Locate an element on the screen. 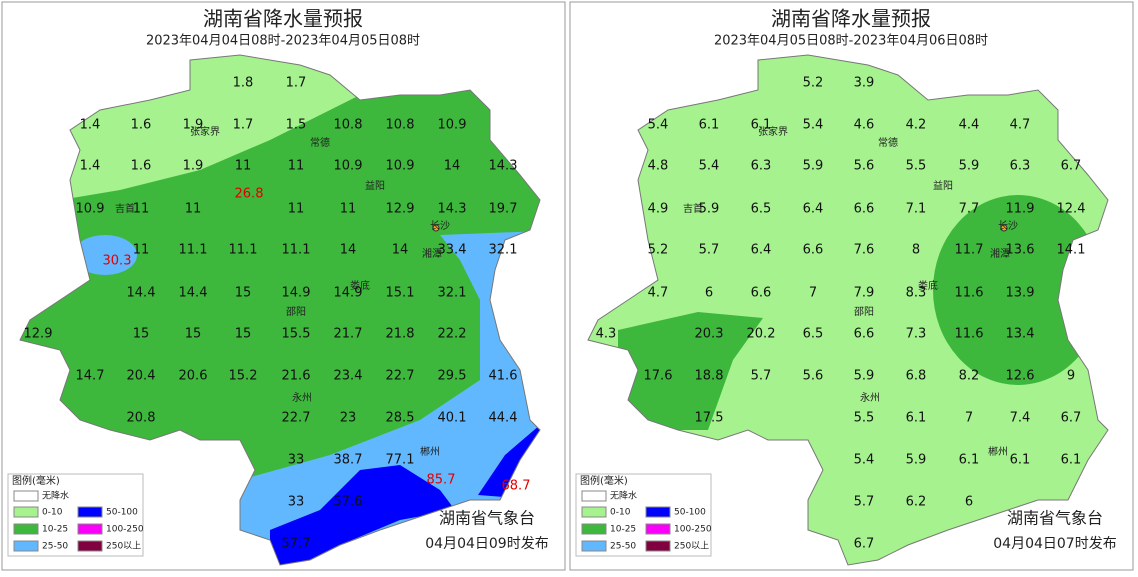 This screenshot has width=1138, height=577. value-label: 12.6 is located at coordinates (1020, 376).